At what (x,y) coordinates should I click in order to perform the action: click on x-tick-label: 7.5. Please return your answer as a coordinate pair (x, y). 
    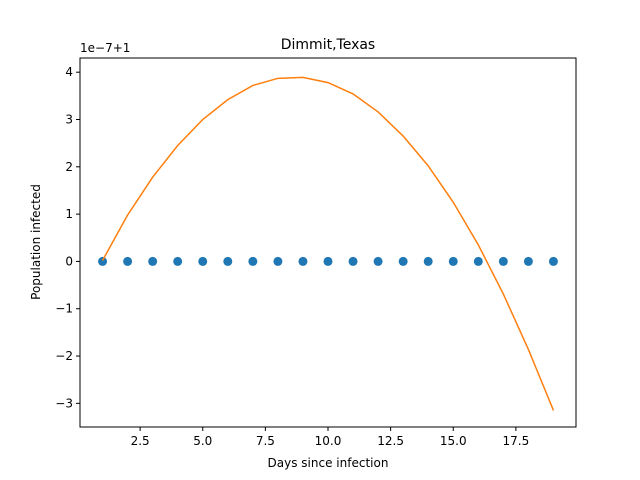
    Looking at the image, I should click on (265, 441).